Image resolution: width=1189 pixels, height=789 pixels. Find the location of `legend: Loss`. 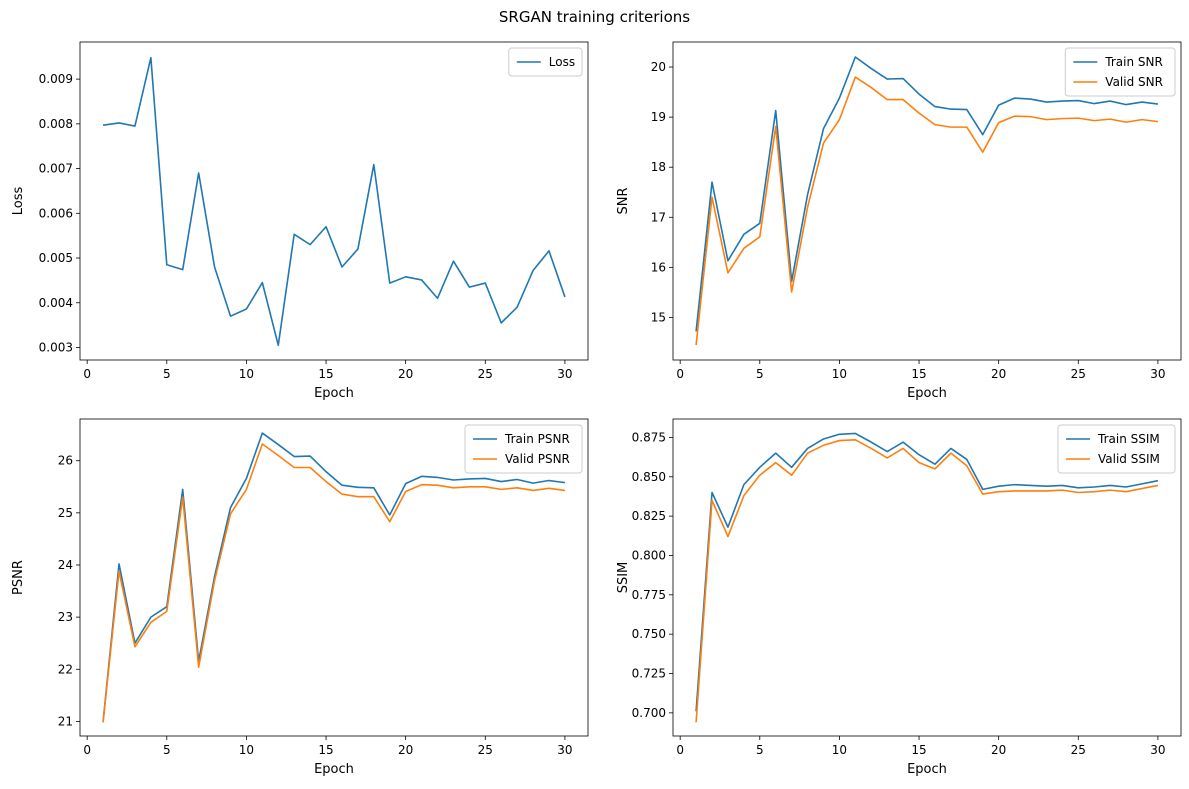

legend: Loss is located at coordinates (545, 62).